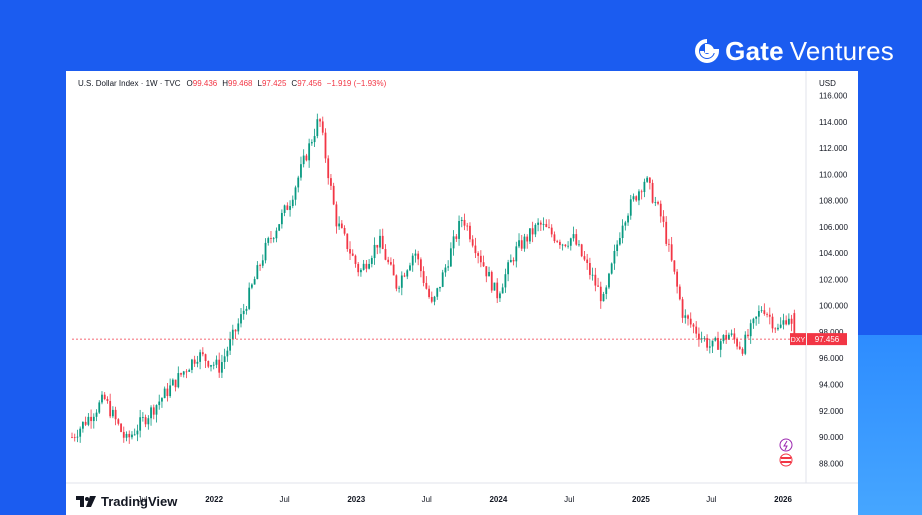 The height and width of the screenshot is (515, 922). Describe the element at coordinates (887, 425) in the screenshot. I see `background-accent-corner` at that location.